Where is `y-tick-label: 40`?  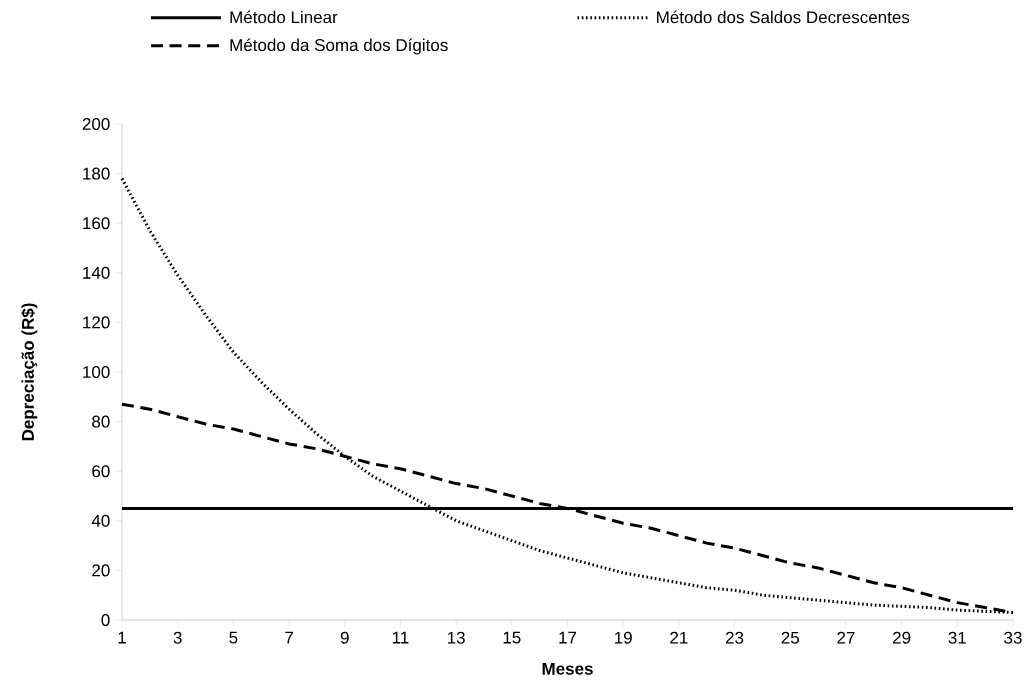 y-tick-label: 40 is located at coordinates (100, 520).